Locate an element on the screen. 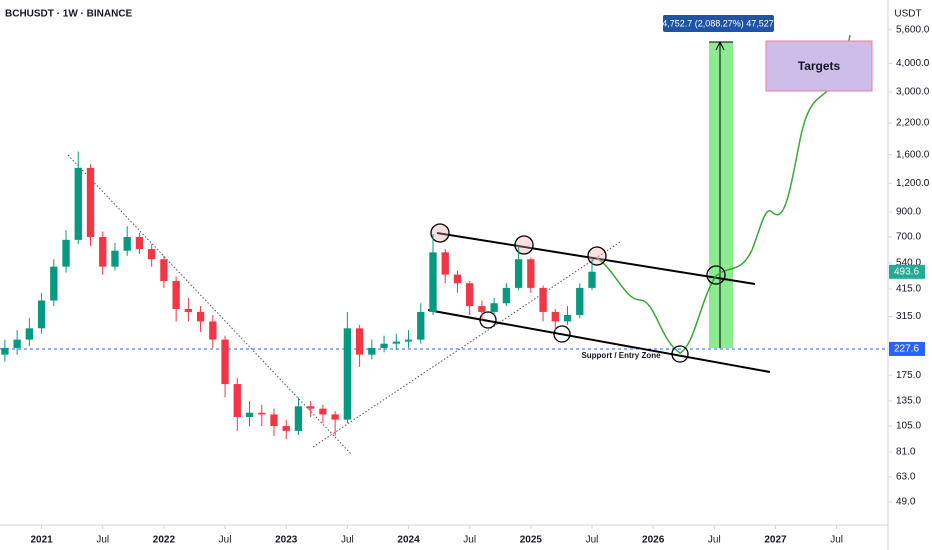 Image resolution: width=932 pixels, height=550 pixels. y-tick-label: 49.0 is located at coordinates (906, 502).